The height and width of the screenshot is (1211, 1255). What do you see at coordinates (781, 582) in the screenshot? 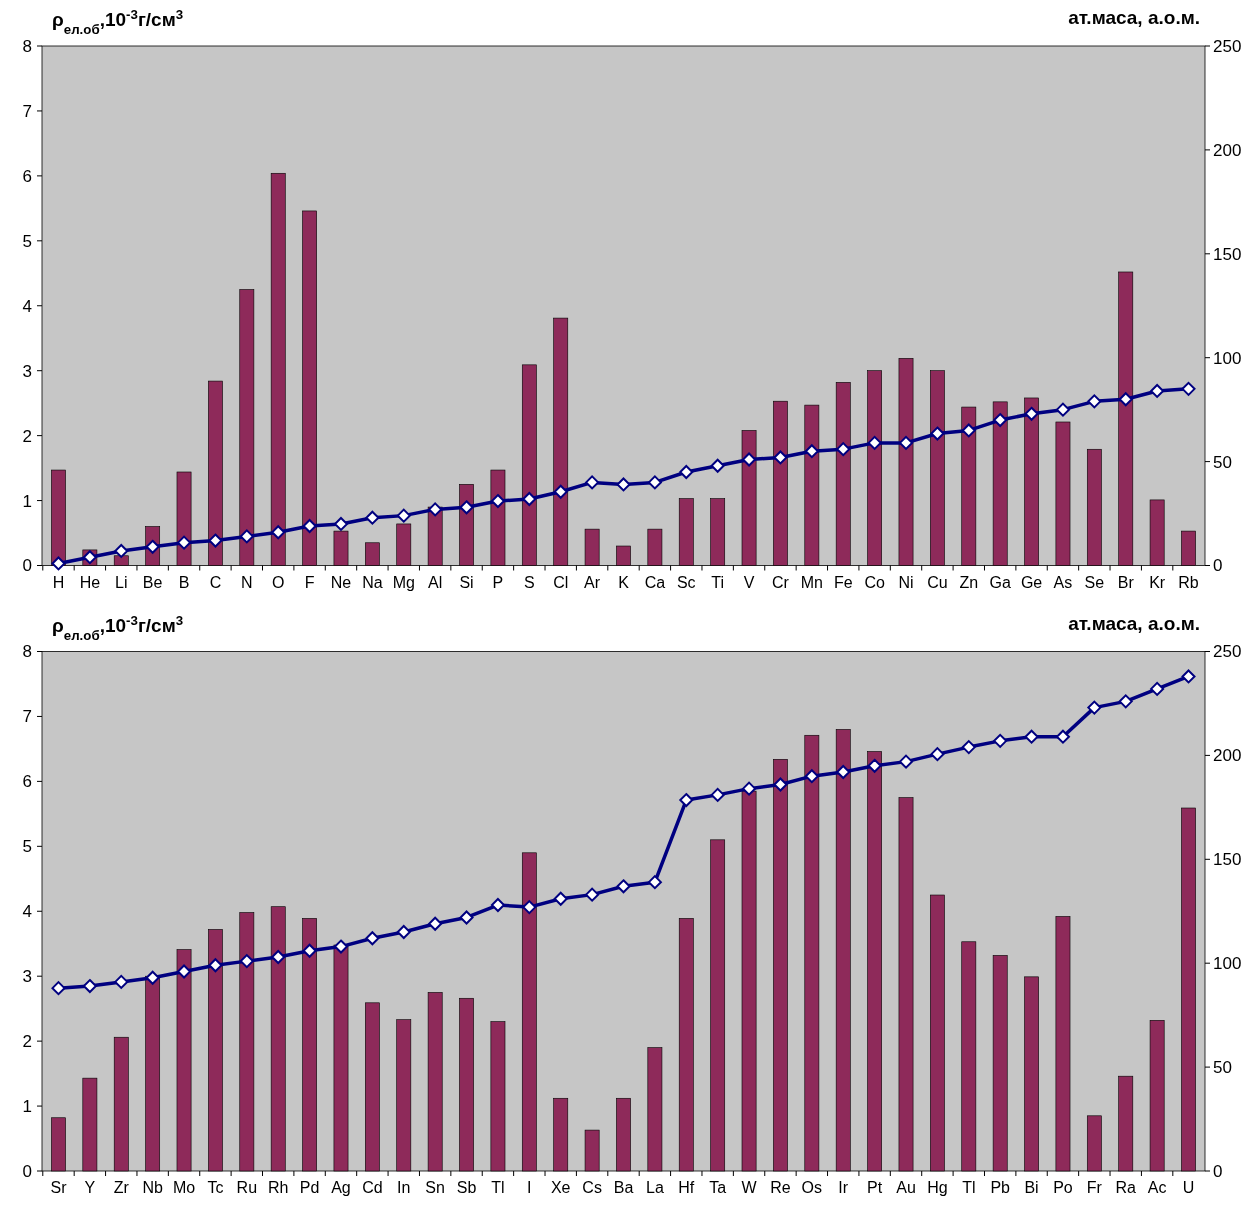
I see `x-tick-label: Cr` at bounding box center [781, 582].